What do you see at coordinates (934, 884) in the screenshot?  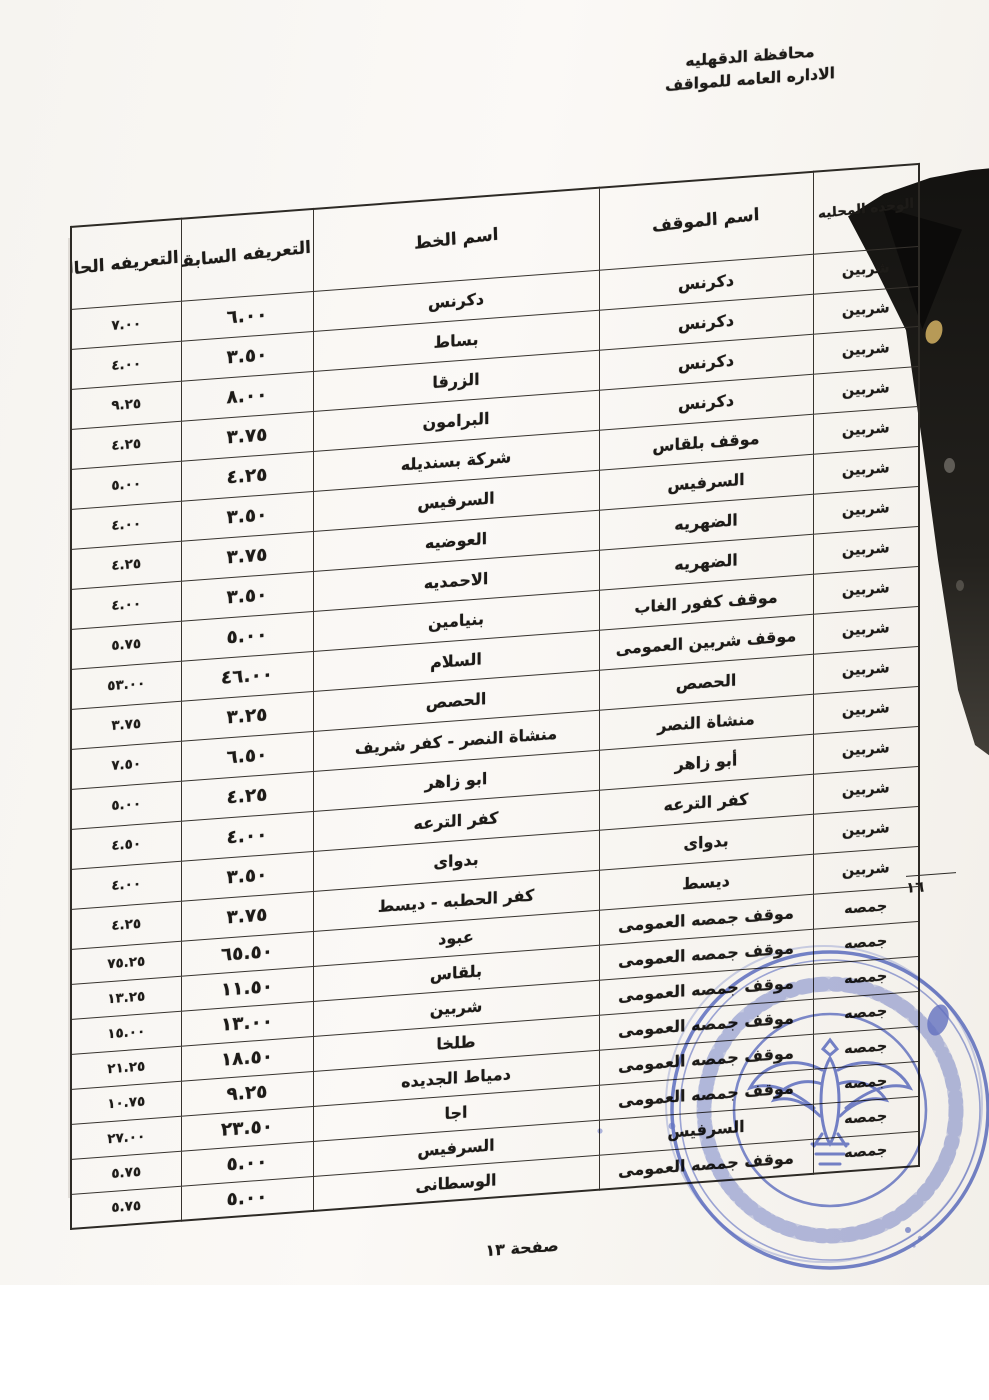 I see `margin-annotation: ١٦` at bounding box center [934, 884].